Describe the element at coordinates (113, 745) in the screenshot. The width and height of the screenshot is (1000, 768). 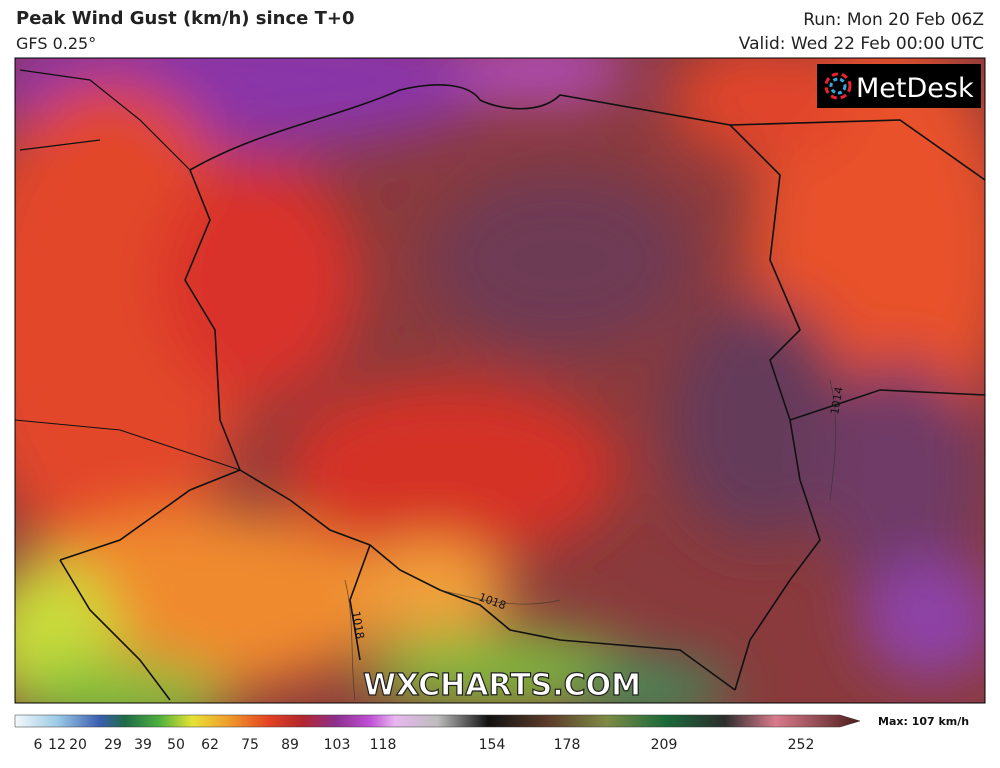
I see `colorbar-tick-label: 29` at that location.